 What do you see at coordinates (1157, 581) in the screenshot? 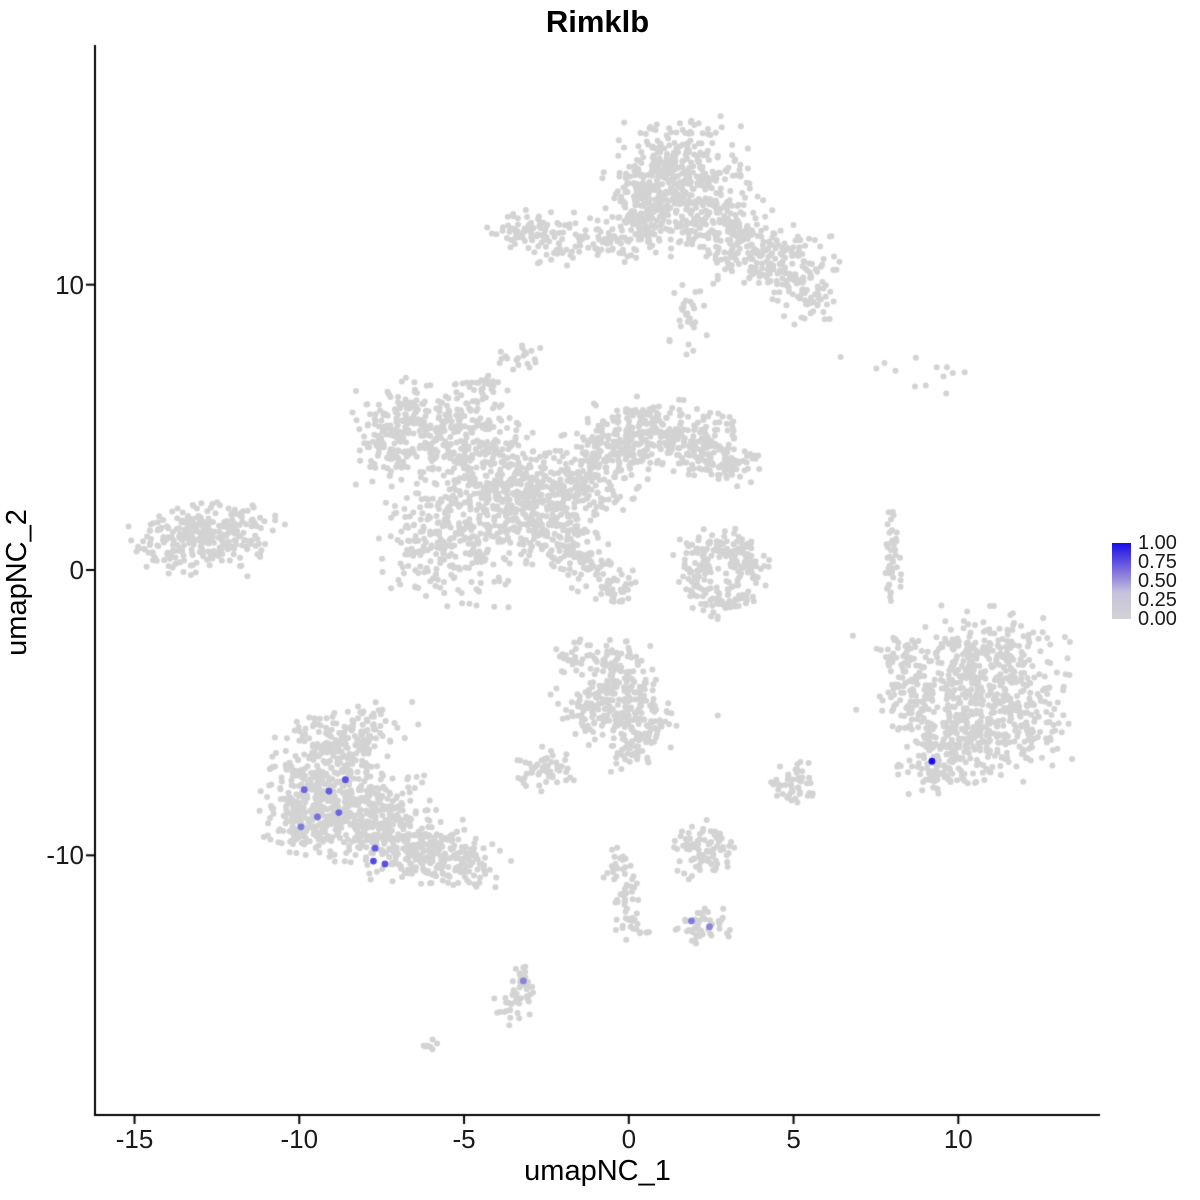
I see `legend-value-label: 0.50` at bounding box center [1157, 581].